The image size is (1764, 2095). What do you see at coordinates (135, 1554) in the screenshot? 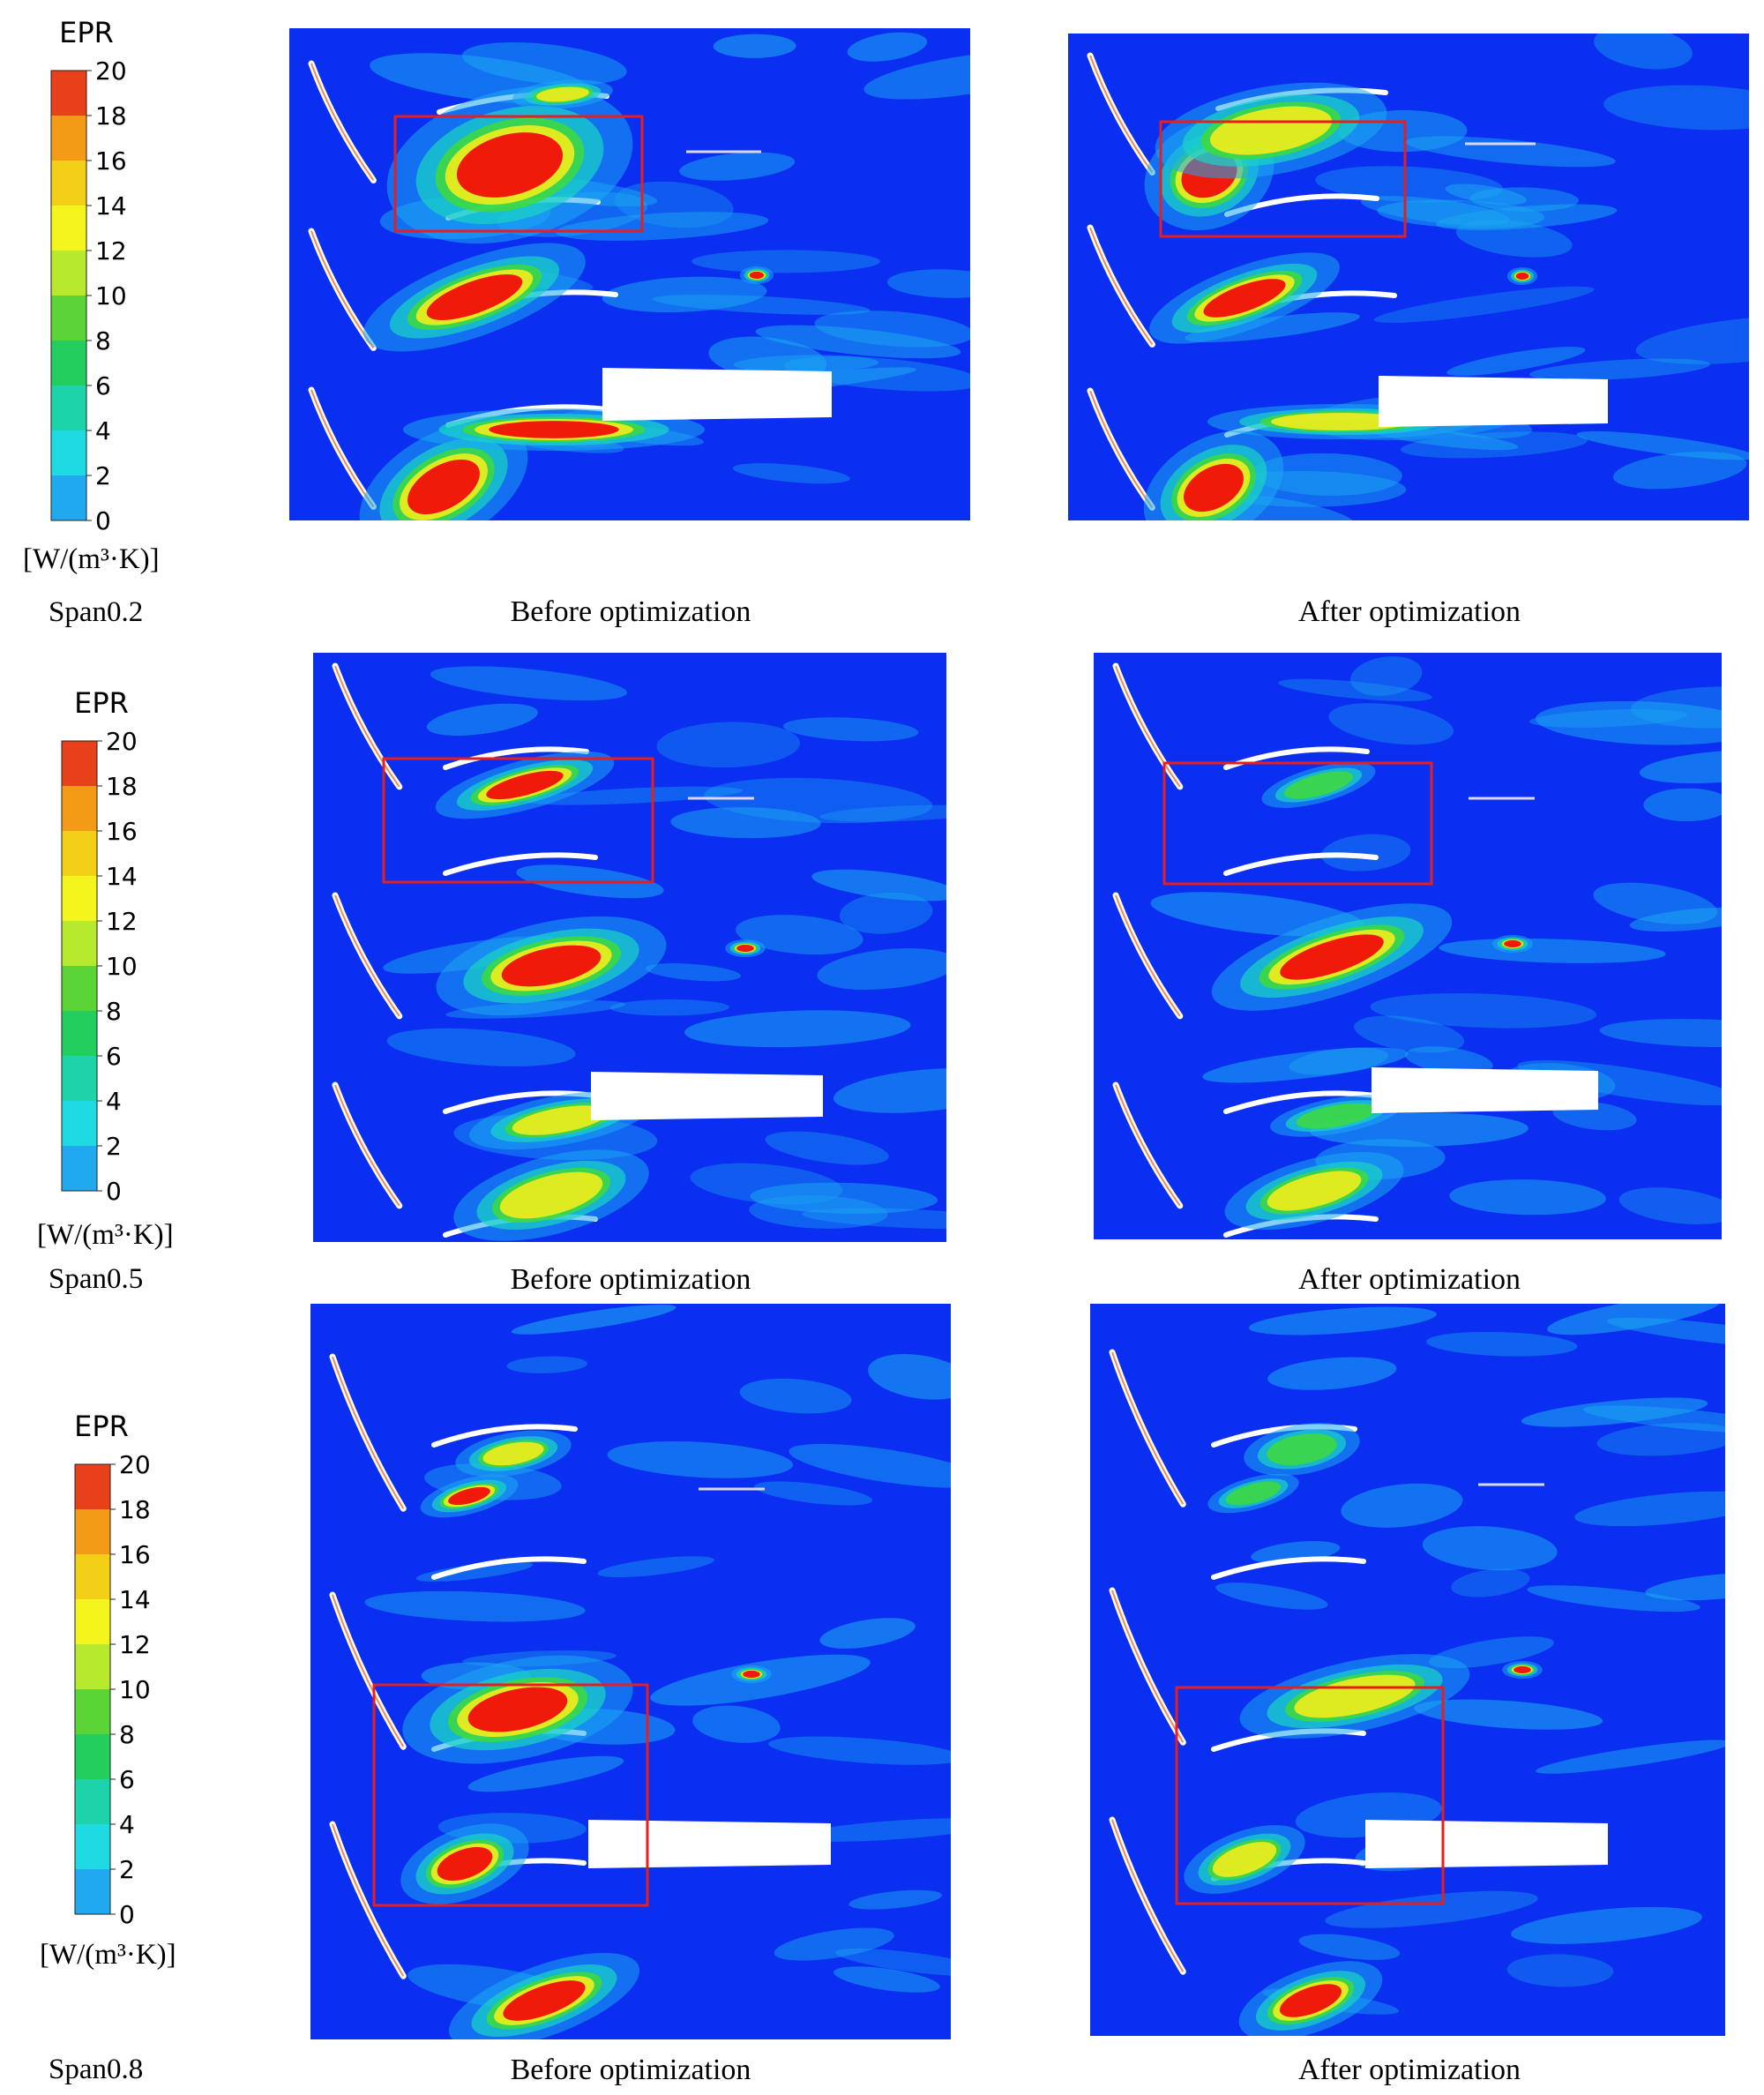
I see `tick-label: 16` at bounding box center [135, 1554].